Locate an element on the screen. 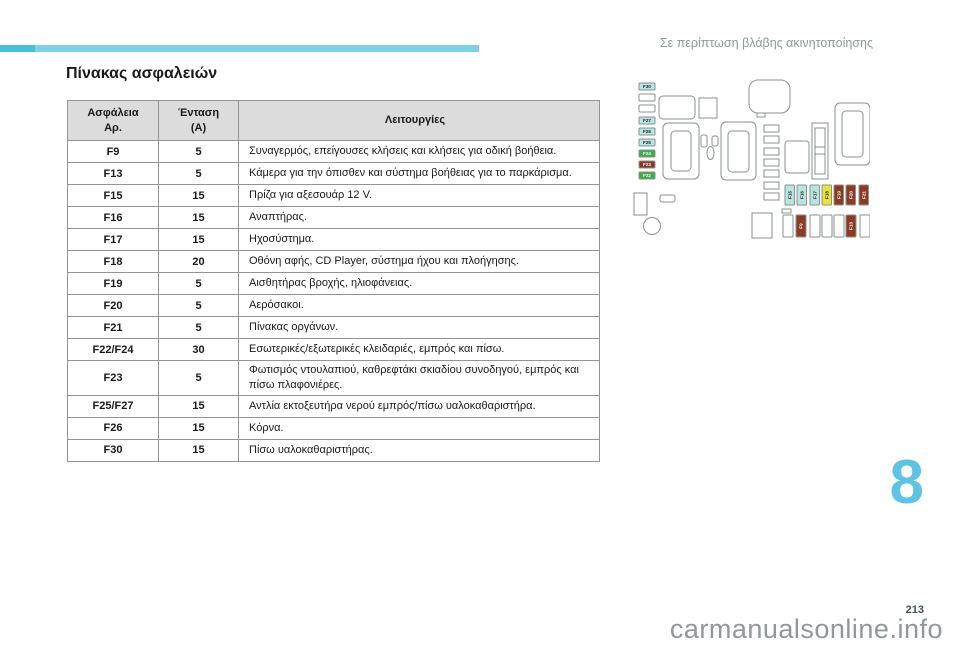 Image resolution: width=960 pixels, height=649 pixels. table-row: F15 15 Πρίζα για αξεσουάρ 12 V. is located at coordinates (333, 195).